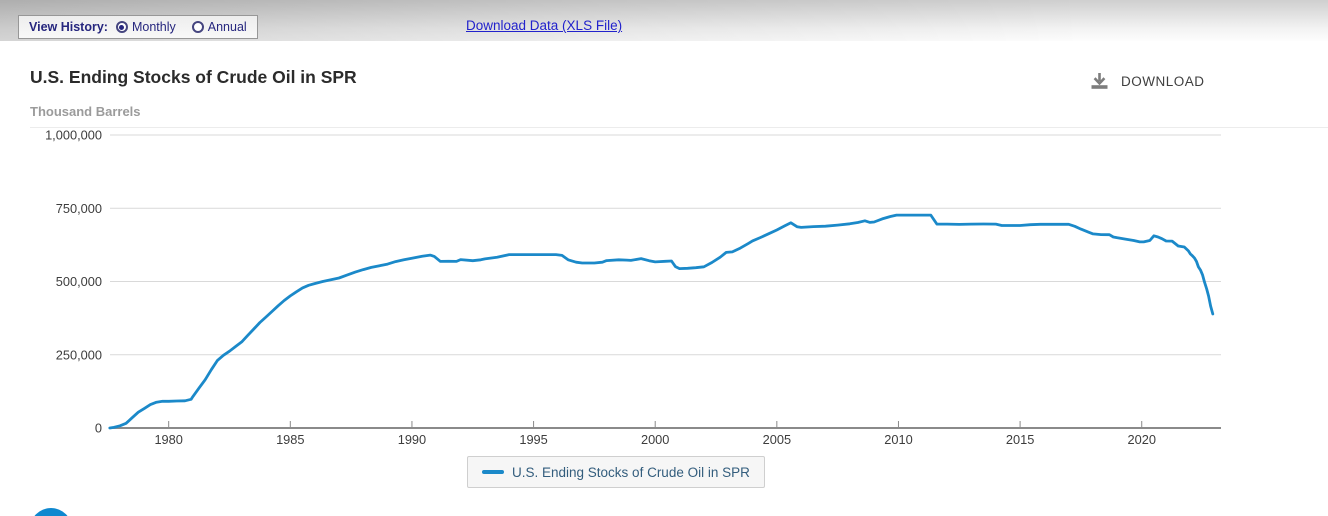  What do you see at coordinates (168, 439) in the screenshot?
I see `x-tick-label: 1980` at bounding box center [168, 439].